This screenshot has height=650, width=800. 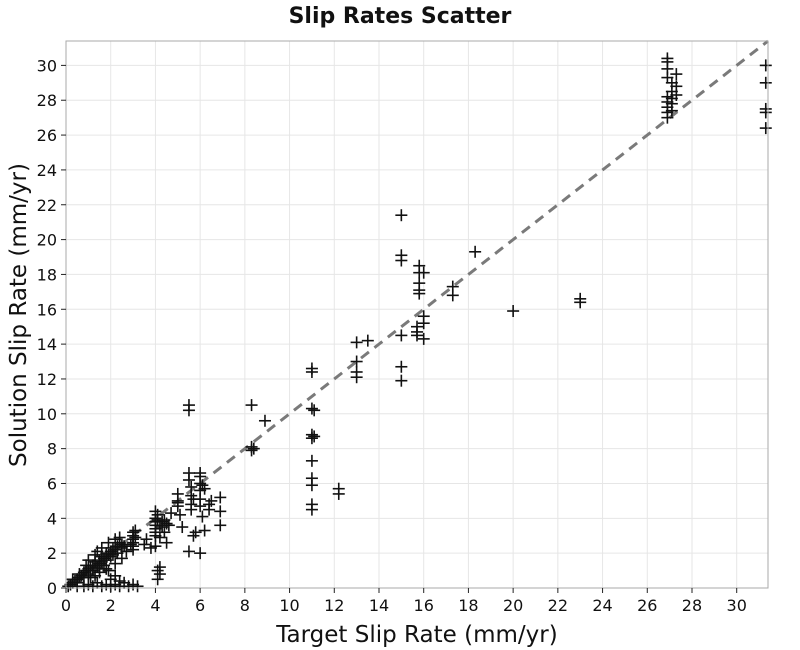 What do you see at coordinates (47, 135) in the screenshot?
I see `y-tick-label: 26` at bounding box center [47, 135].